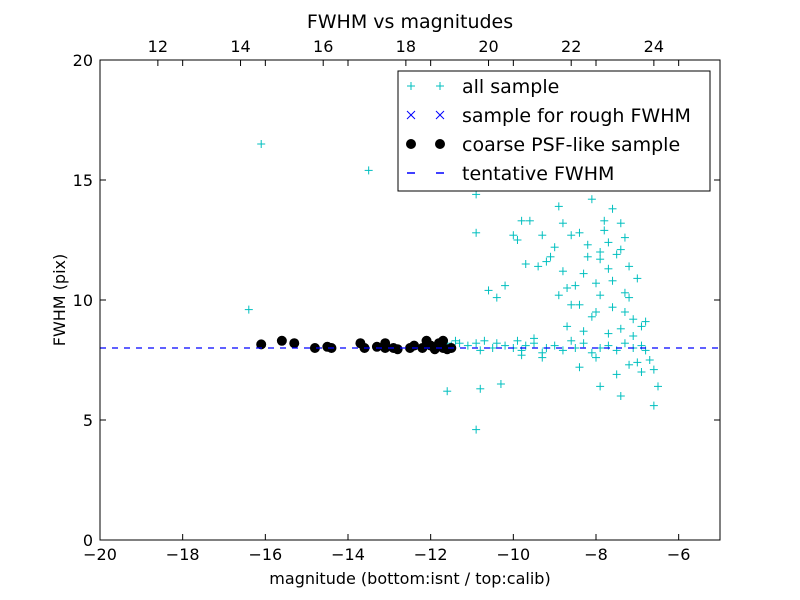  What do you see at coordinates (240, 46) in the screenshot?
I see `top-x-tick-label: 14` at bounding box center [240, 46].